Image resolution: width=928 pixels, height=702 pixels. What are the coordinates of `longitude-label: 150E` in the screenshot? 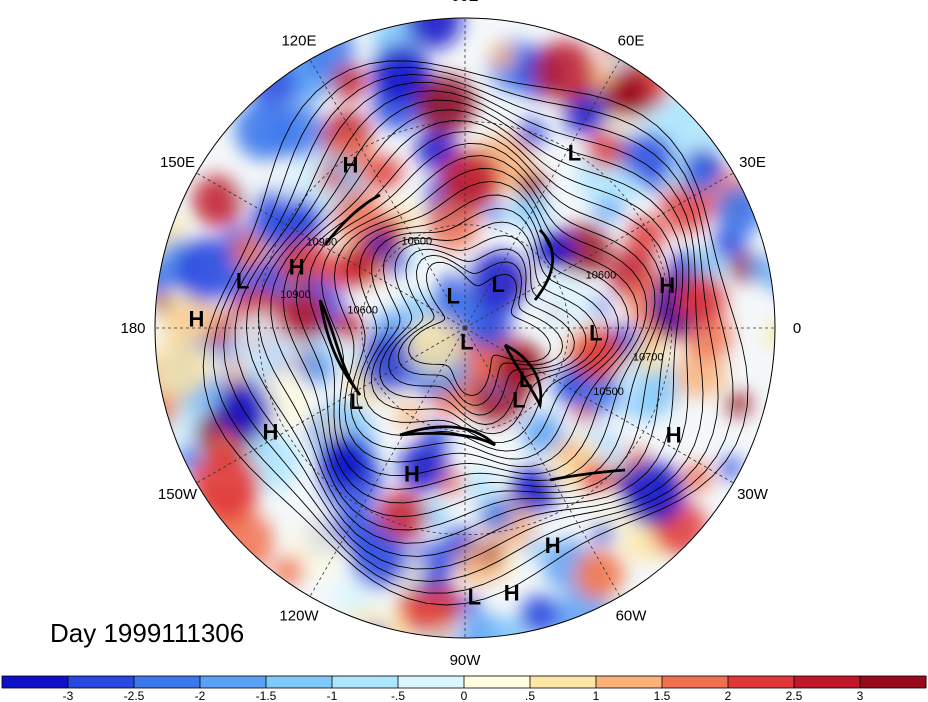 It's located at (177, 162).